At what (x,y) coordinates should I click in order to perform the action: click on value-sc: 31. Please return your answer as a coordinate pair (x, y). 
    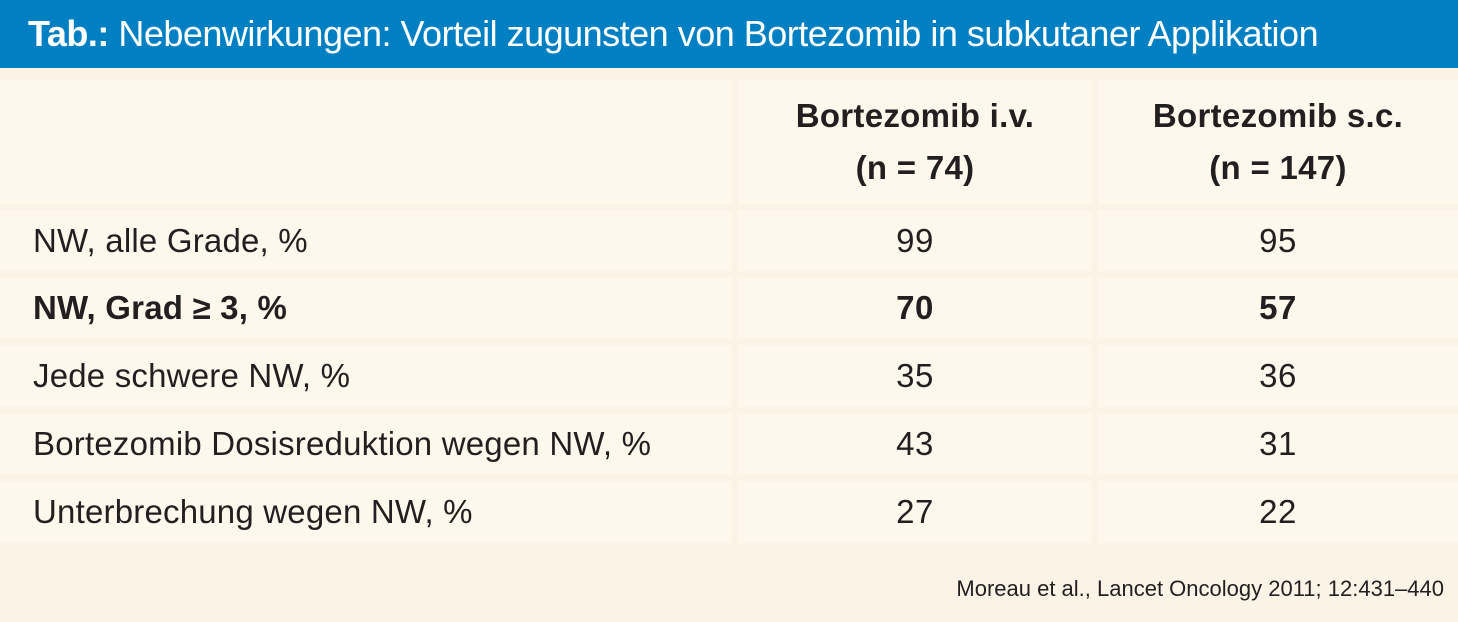
    Looking at the image, I should click on (1278, 443).